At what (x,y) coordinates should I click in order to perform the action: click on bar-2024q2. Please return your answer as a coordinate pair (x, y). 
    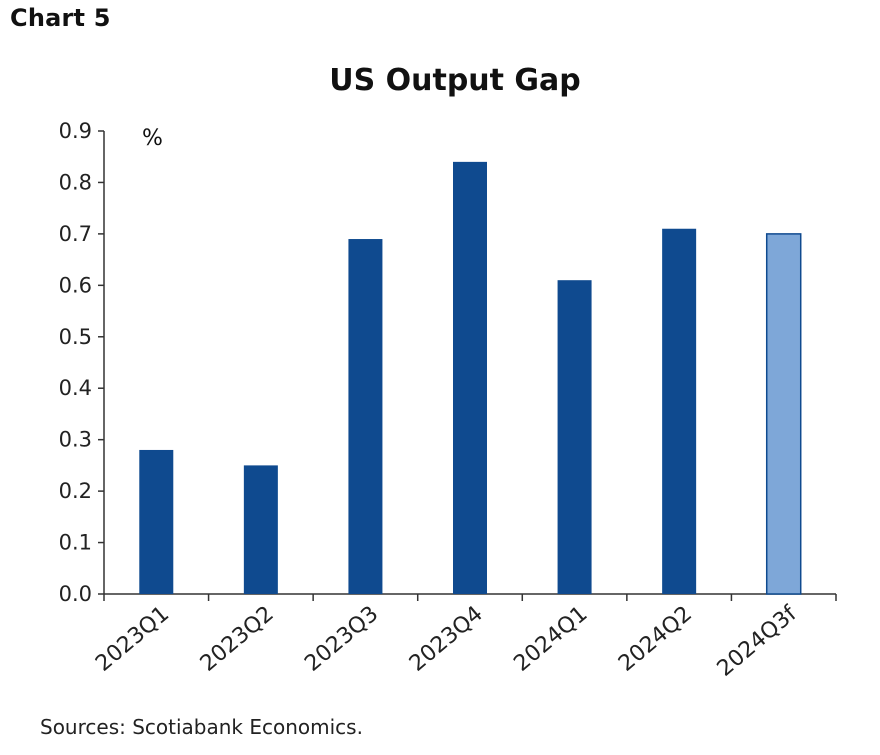
    Looking at the image, I should click on (679, 411).